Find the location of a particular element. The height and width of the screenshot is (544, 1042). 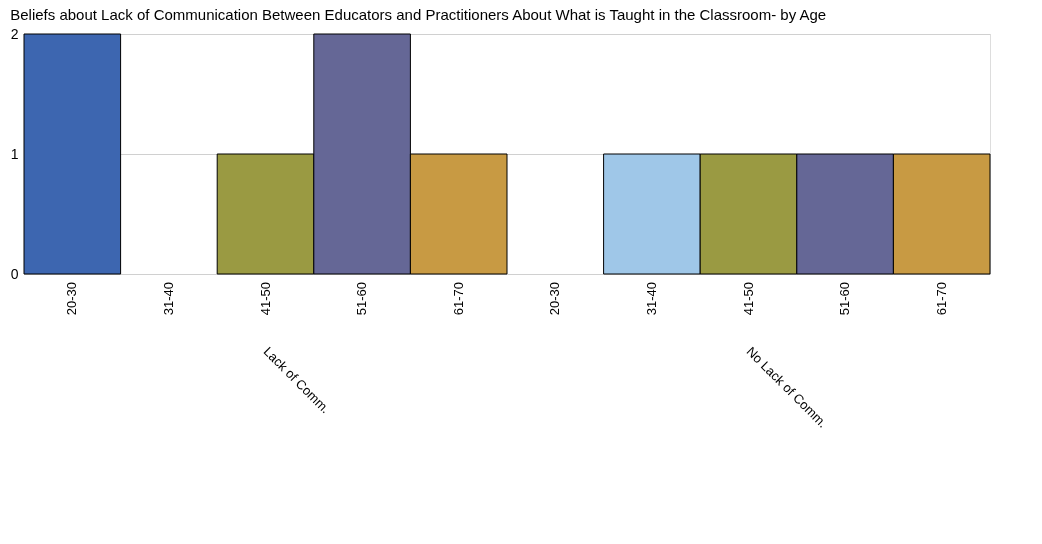

y-tick-label: 0 is located at coordinates (14, 273).